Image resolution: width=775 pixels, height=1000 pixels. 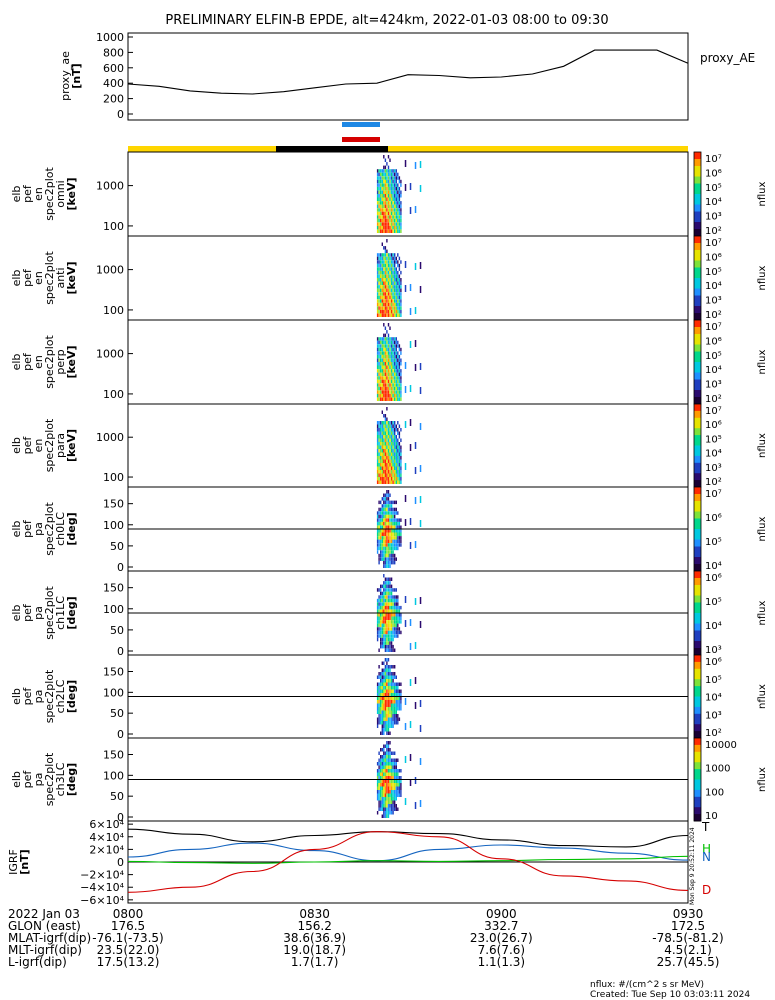 What do you see at coordinates (713, 231) in the screenshot?
I see `colorbar-tick-label: 10²` at bounding box center [713, 231].